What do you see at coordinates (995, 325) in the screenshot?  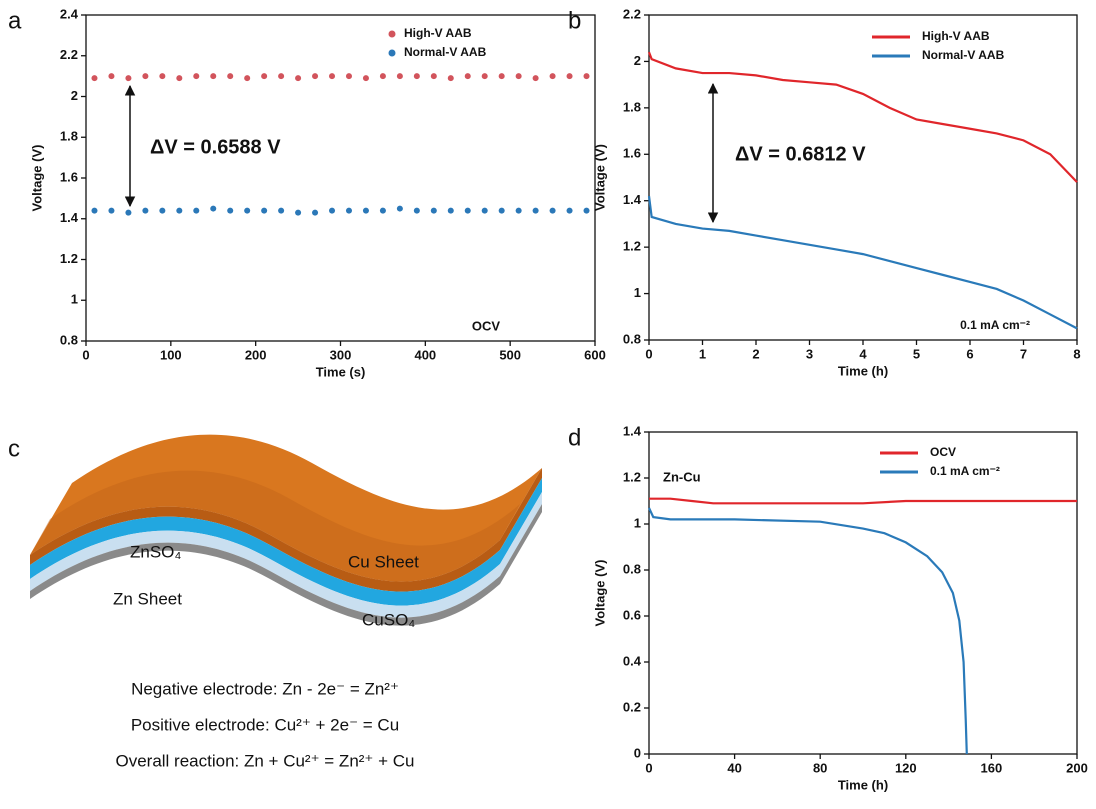 I see `annotation: 0.1 mA cm⁻²` at bounding box center [995, 325].